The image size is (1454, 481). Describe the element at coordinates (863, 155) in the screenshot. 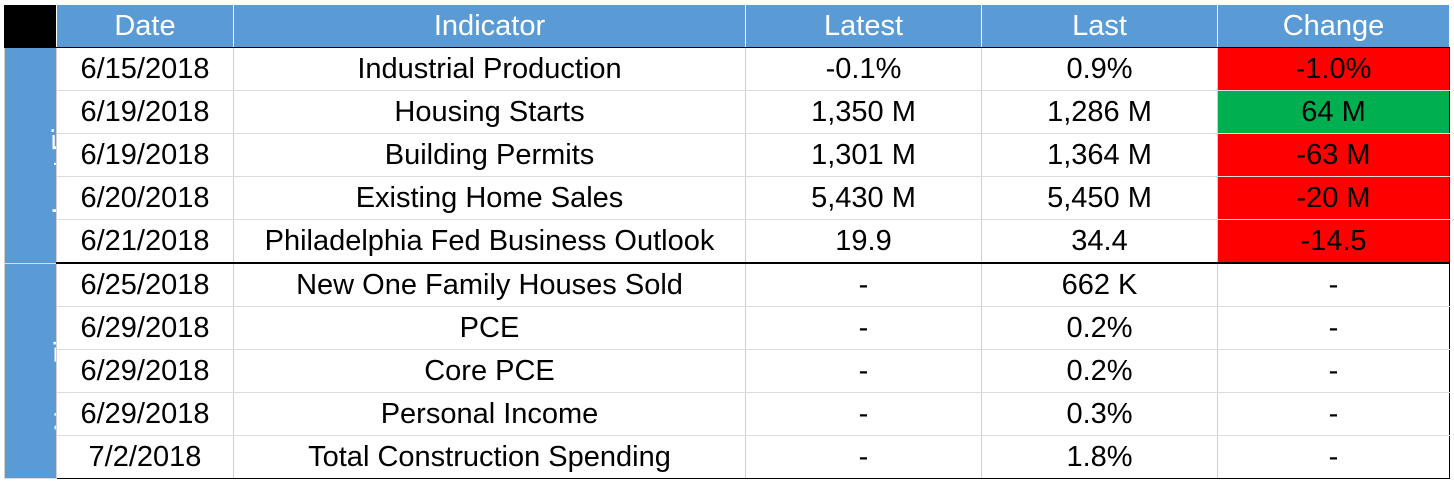

I see `latest-cell: 1,301 M` at that location.